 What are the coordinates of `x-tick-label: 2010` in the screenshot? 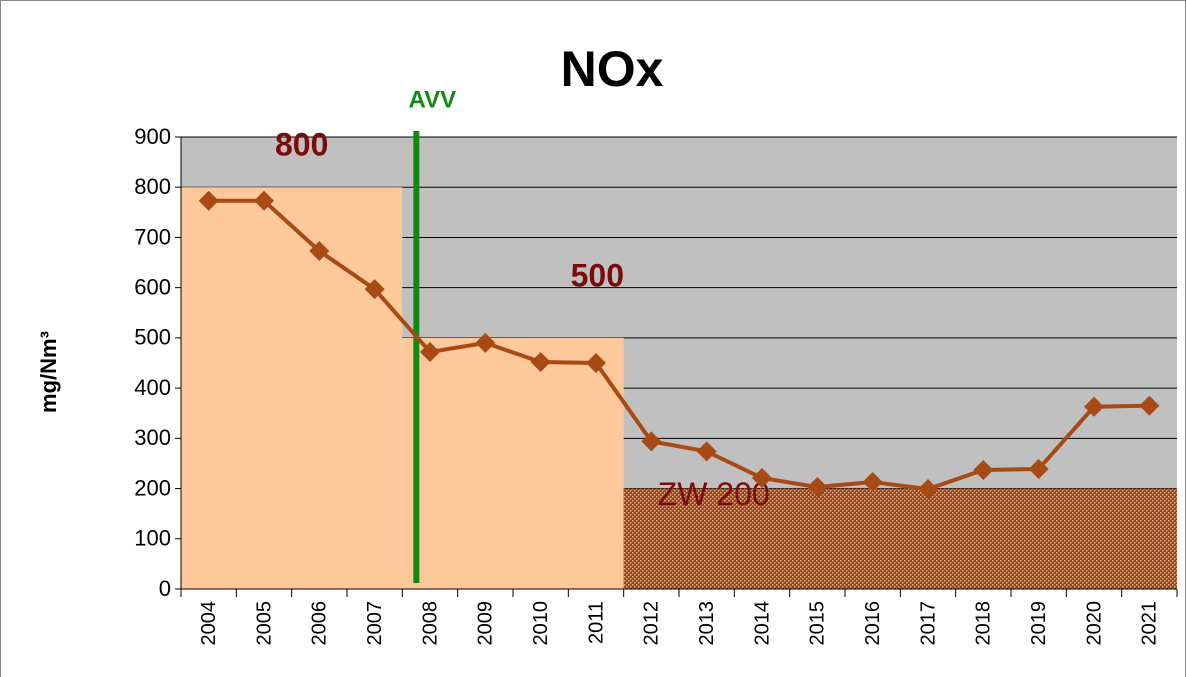 It's located at (541, 623).